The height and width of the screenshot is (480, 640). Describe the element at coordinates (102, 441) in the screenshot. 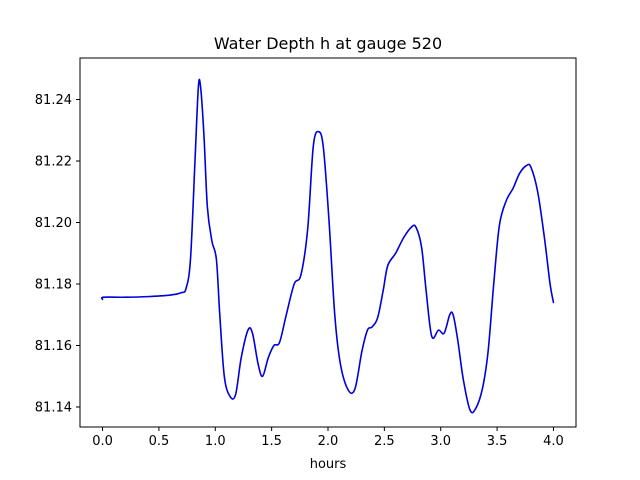

I see `x-tick-label: 0.0` at that location.